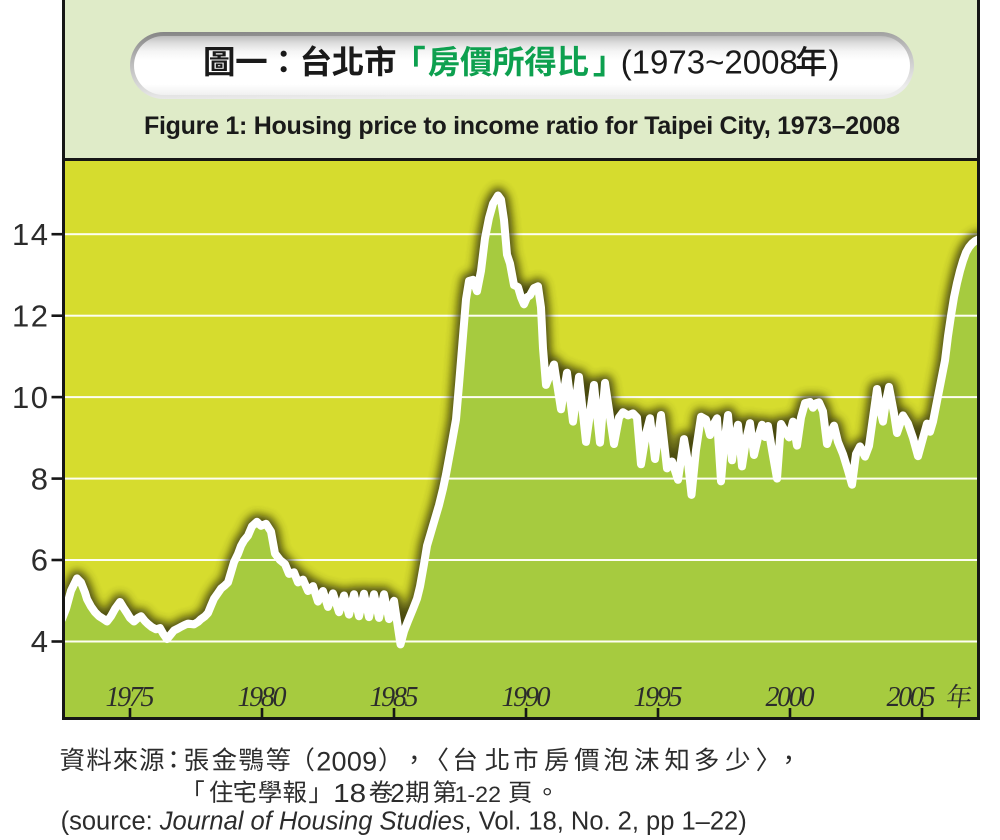 The height and width of the screenshot is (840, 1000). I want to click on svg-text: 18, so click(349, 793).